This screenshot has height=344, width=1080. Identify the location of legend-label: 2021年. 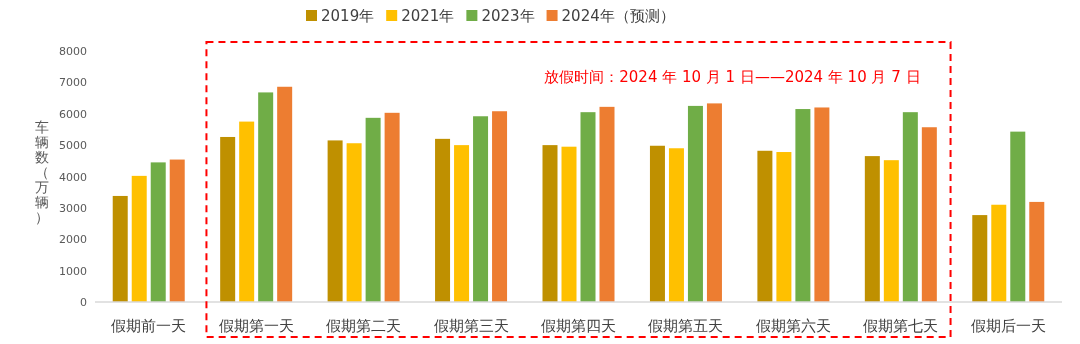
(428, 16).